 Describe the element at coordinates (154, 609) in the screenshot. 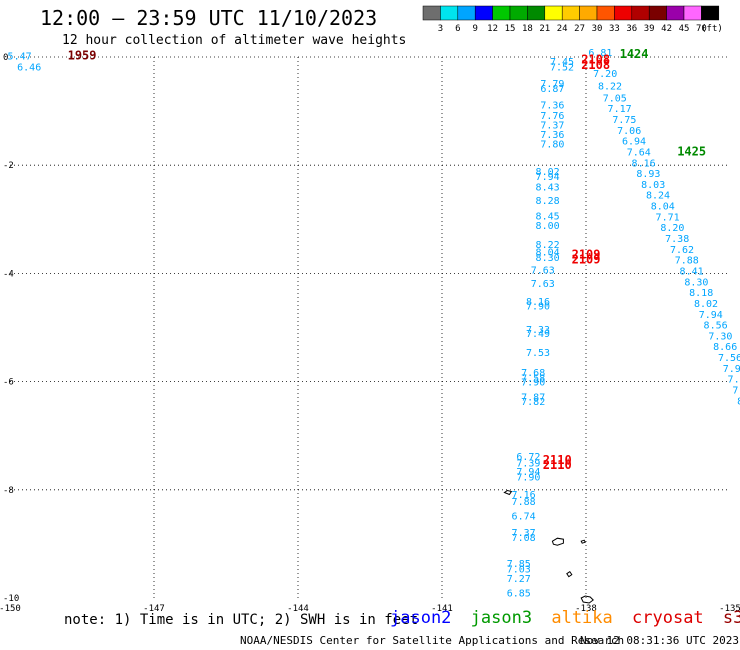

I see `x-tick-label: -147` at that location.